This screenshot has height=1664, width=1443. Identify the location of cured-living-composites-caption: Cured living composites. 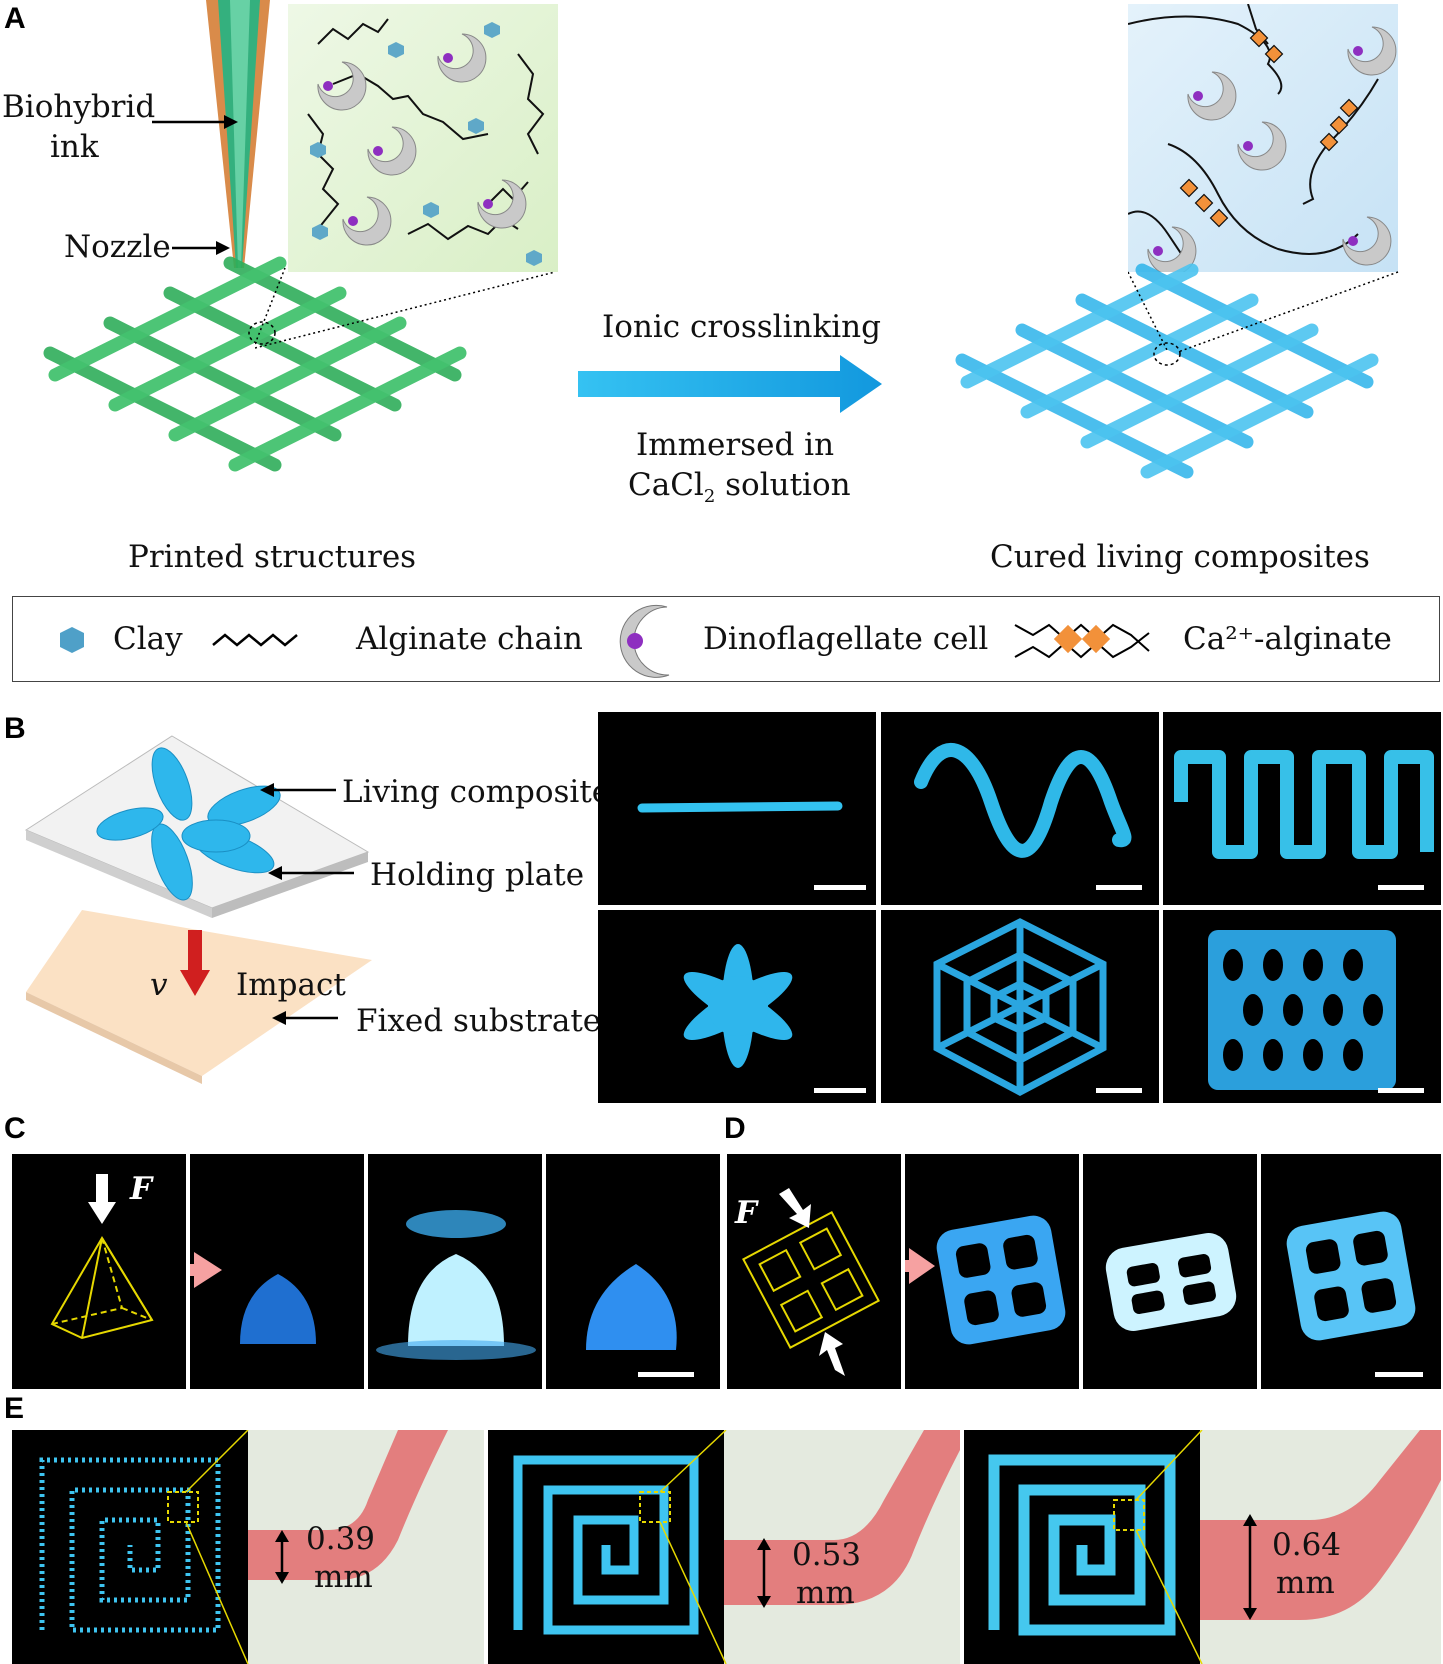
(1180, 557).